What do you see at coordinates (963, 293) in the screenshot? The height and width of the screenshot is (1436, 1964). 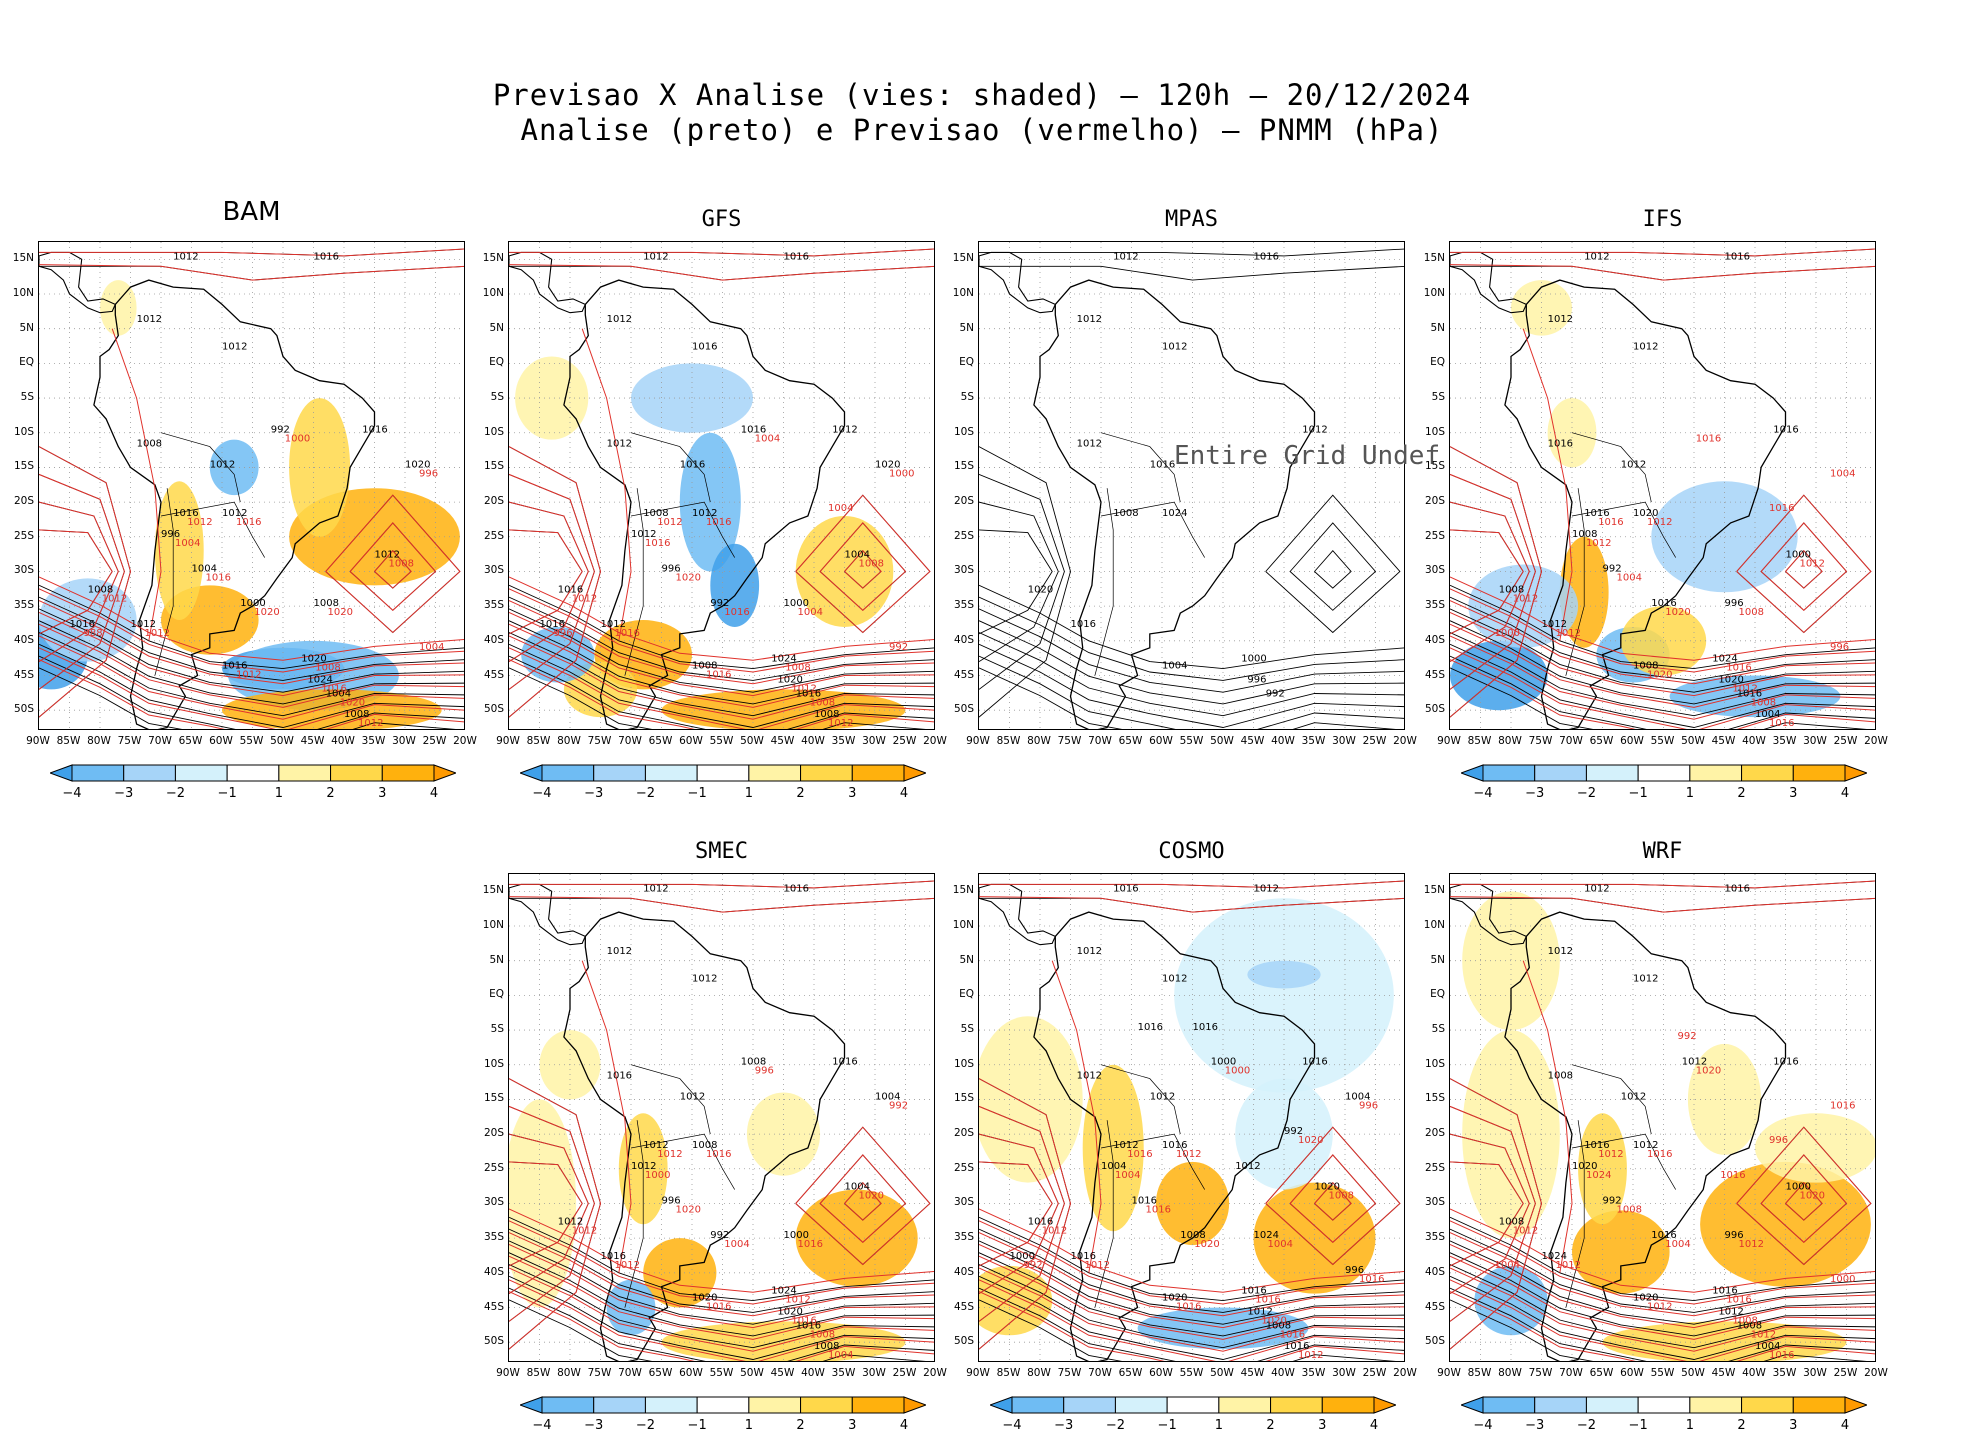 I see `lat-tick-label: 10N` at bounding box center [963, 293].